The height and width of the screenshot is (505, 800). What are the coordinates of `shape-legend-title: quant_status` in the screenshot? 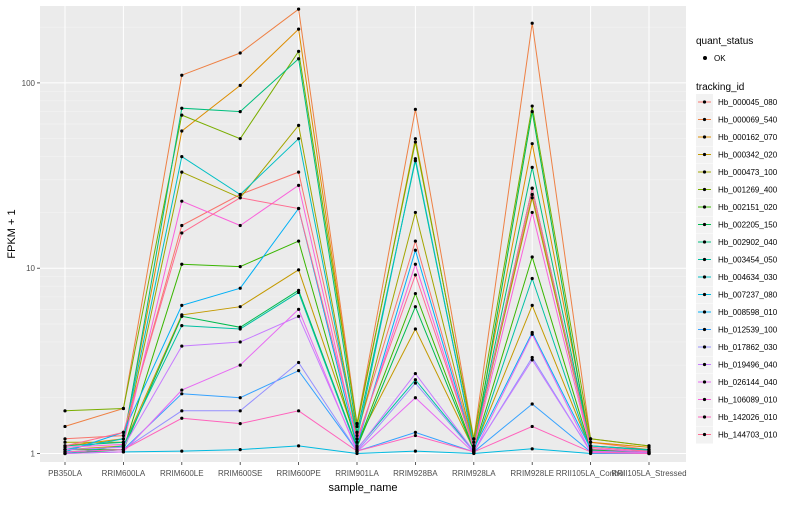 It's located at (724, 41).